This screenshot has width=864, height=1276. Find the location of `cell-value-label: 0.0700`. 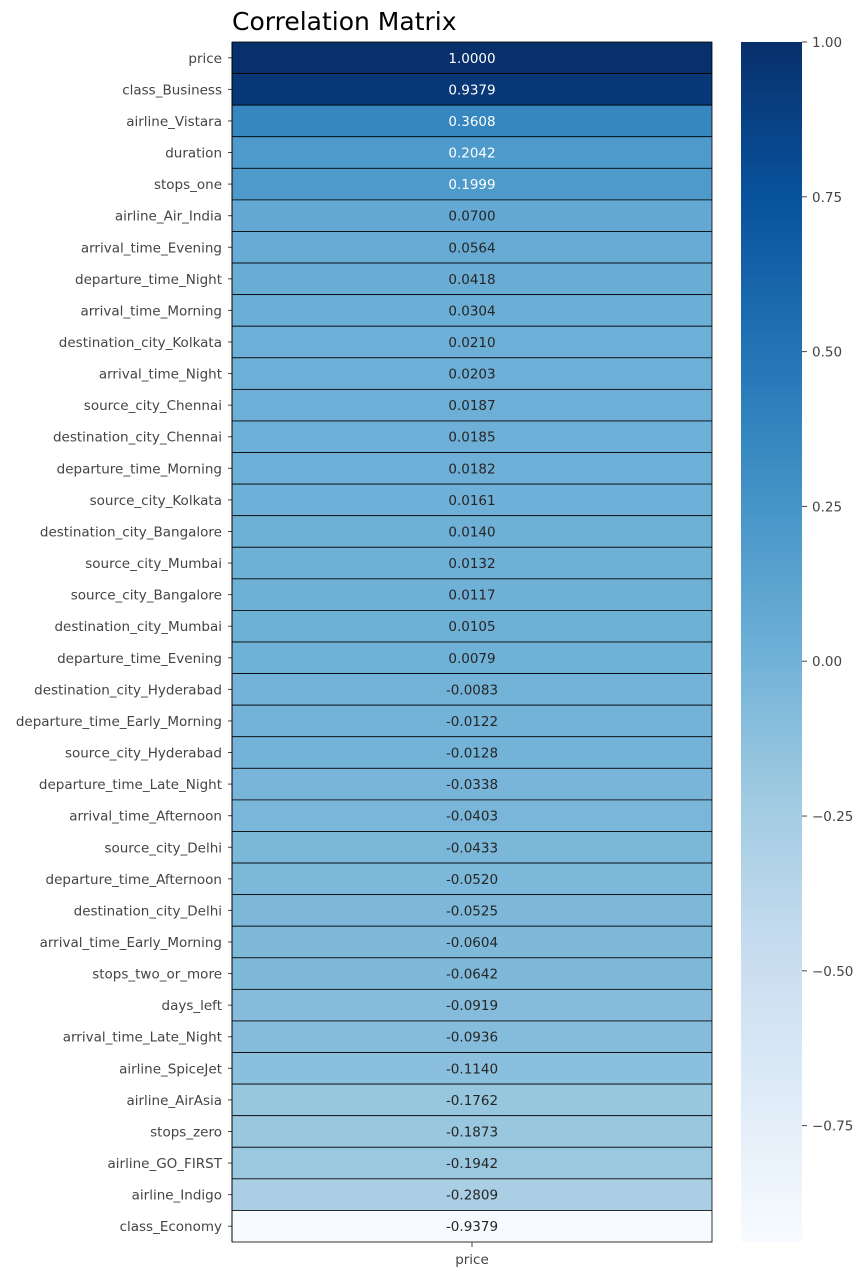

cell-value-label: 0.0700 is located at coordinates (471, 217).